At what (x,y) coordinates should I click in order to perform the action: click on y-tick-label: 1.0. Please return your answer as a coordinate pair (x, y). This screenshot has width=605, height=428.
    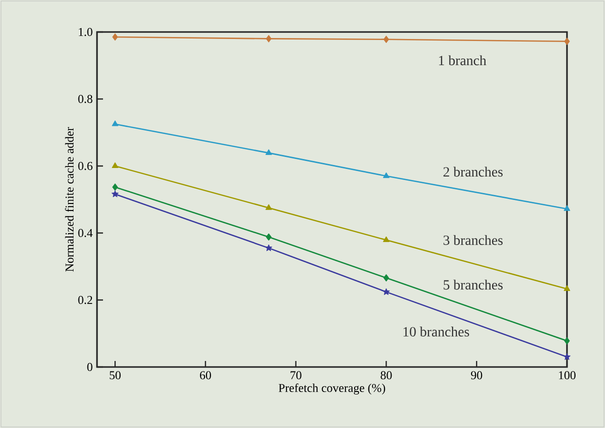
    Looking at the image, I should click on (85, 32).